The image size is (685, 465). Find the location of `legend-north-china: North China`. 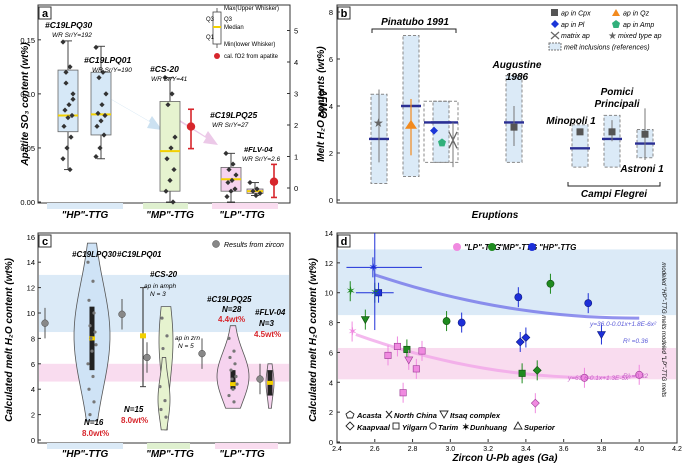

legend-north-china: North China is located at coordinates (415, 415).